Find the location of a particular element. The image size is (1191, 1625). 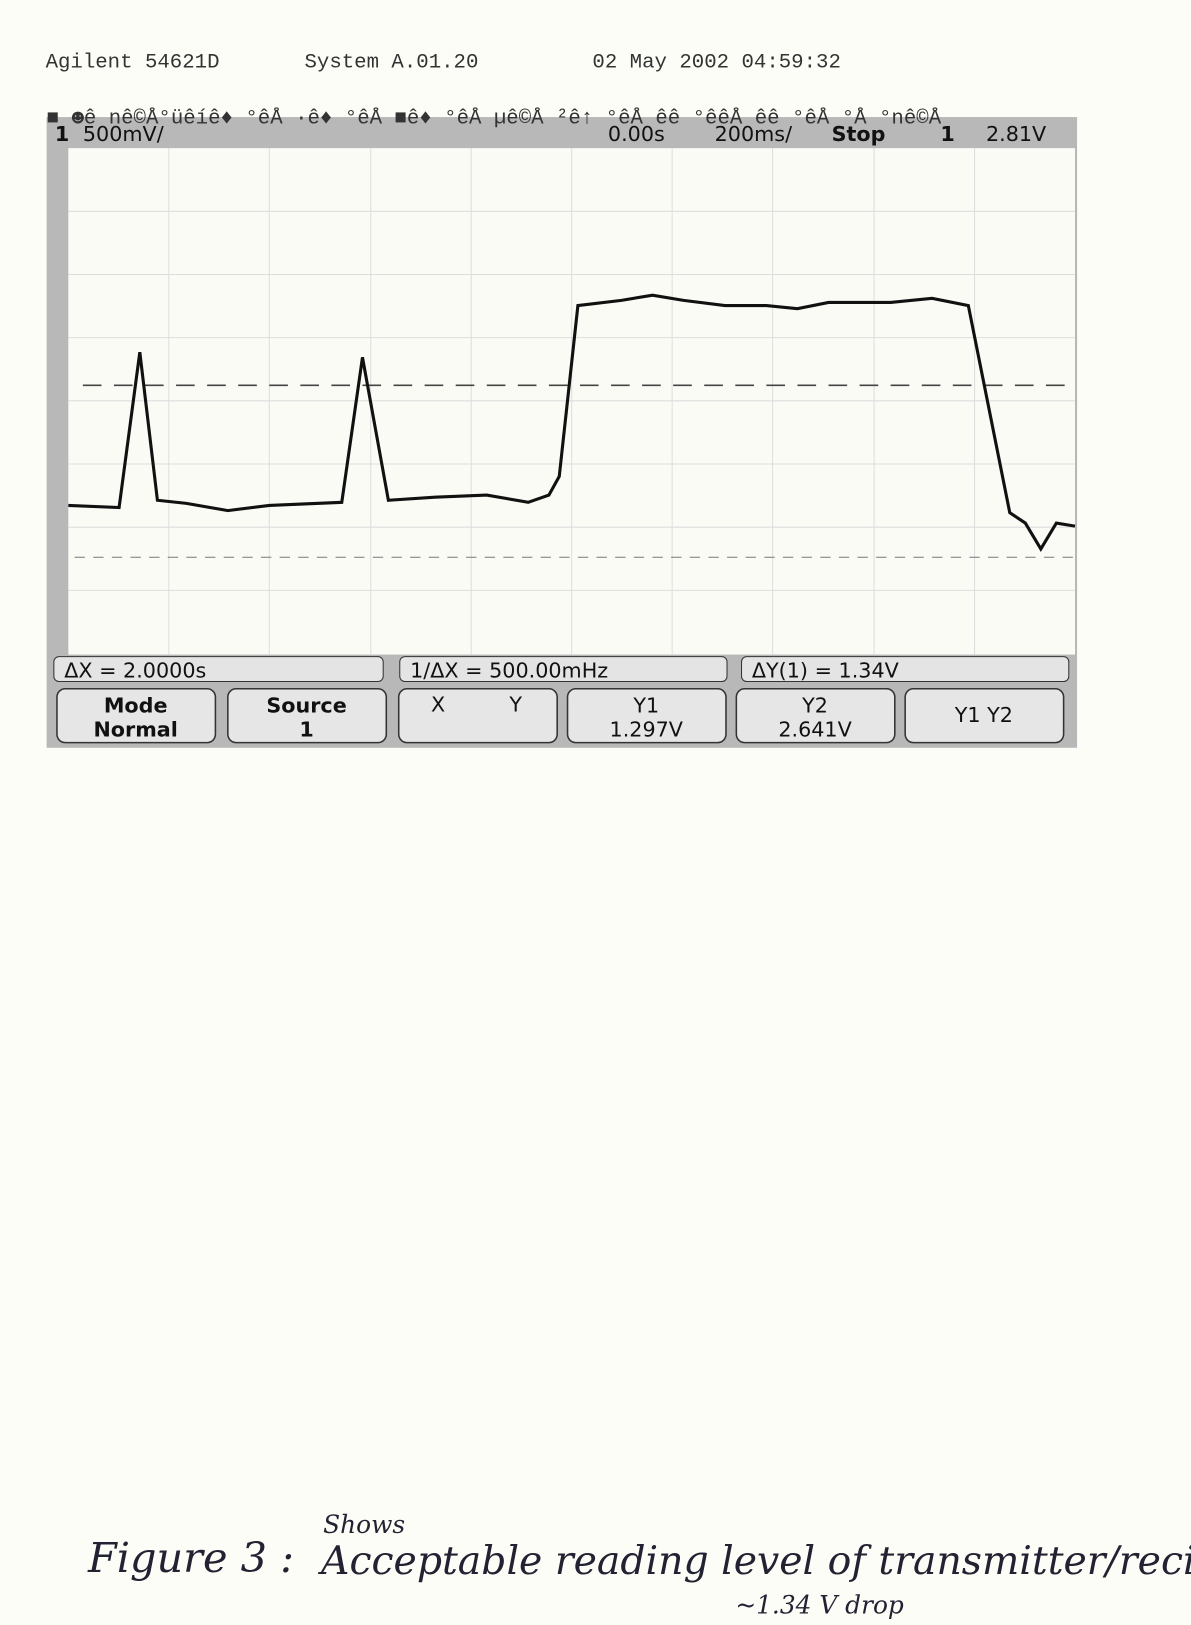

measurement: ΔX = 2.0000s is located at coordinates (135, 670).